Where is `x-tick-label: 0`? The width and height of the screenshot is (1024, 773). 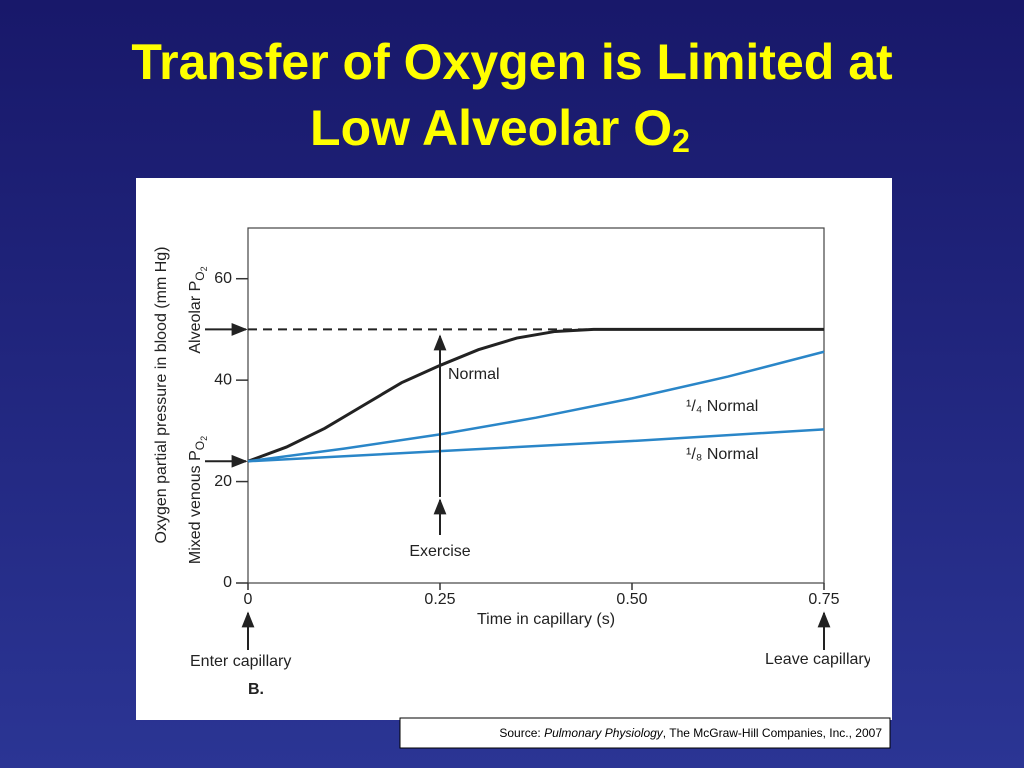
x-tick-label: 0 is located at coordinates (248, 599).